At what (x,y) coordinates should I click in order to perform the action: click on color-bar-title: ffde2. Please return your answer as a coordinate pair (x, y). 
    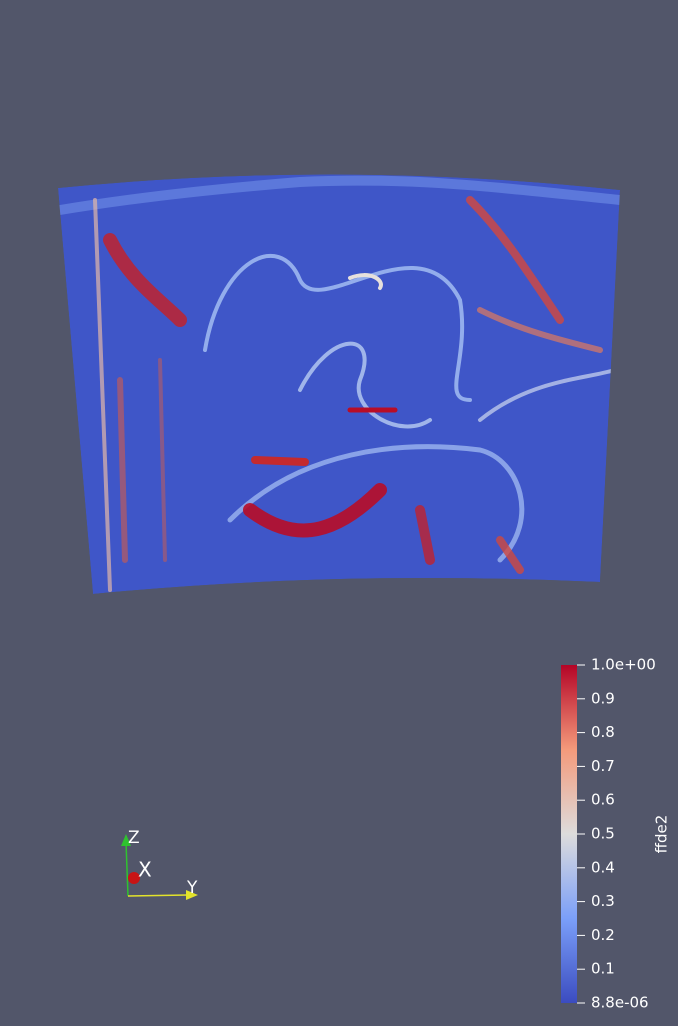
    Looking at the image, I should click on (662, 834).